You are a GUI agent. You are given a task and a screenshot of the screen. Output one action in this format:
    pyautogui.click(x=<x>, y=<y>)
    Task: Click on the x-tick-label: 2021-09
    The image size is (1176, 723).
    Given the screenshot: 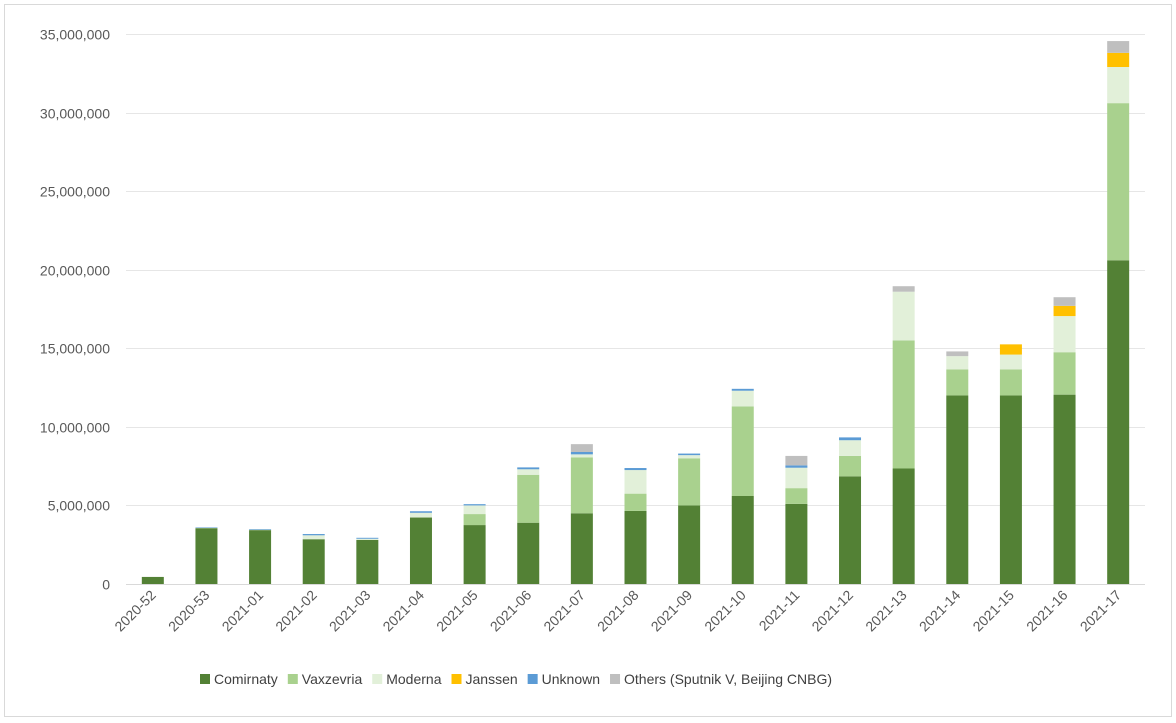 What is the action you would take?
    pyautogui.click(x=672, y=611)
    